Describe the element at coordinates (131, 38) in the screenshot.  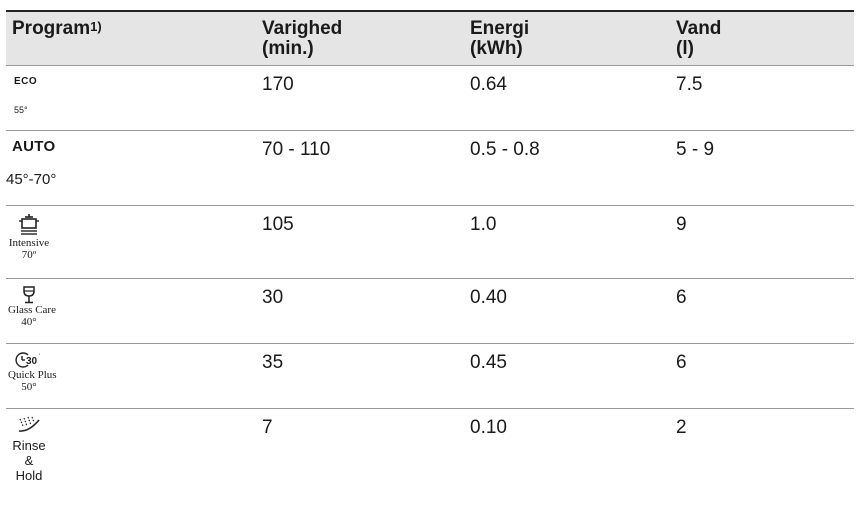
I see `header-program: Program1)` at that location.